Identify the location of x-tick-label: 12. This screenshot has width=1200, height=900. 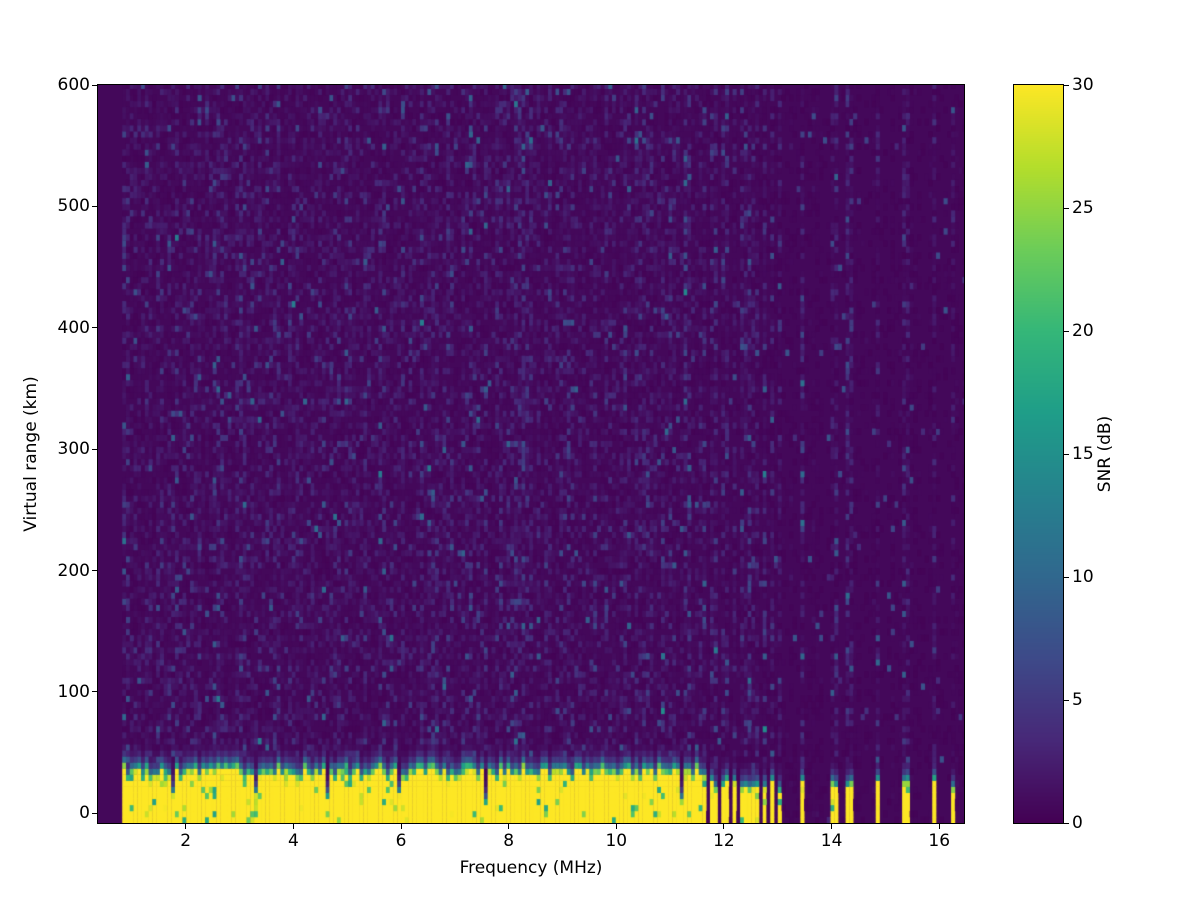
(724, 841).